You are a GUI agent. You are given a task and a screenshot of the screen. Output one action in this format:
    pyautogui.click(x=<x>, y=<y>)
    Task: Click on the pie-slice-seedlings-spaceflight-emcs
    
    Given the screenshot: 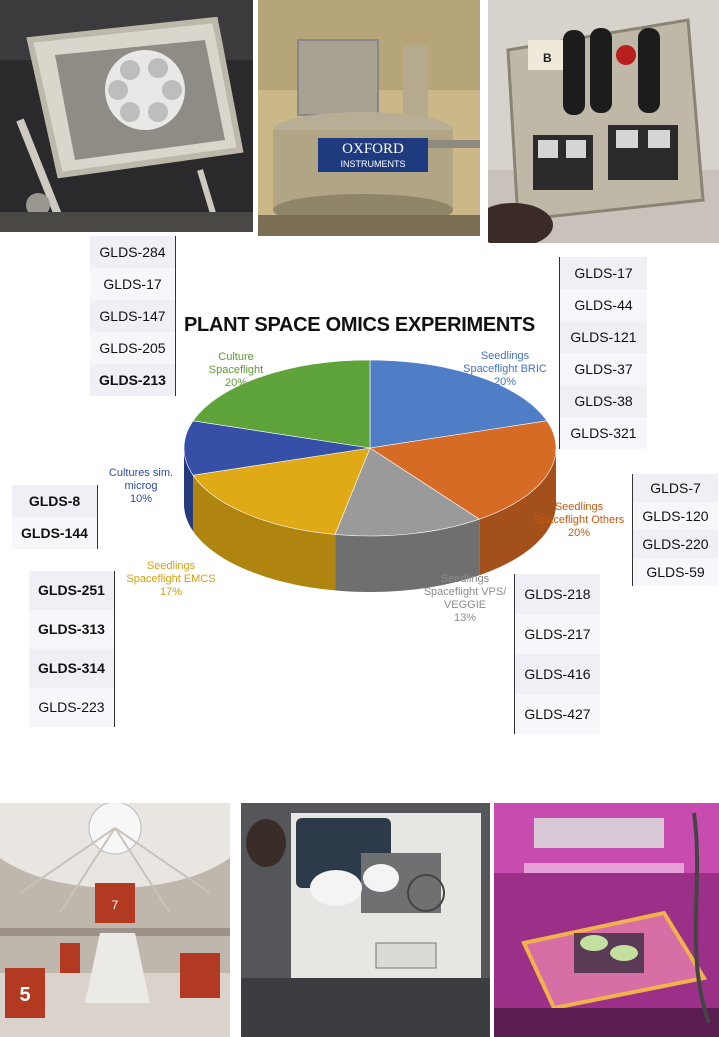 What is the action you would take?
    pyautogui.click(x=281, y=491)
    